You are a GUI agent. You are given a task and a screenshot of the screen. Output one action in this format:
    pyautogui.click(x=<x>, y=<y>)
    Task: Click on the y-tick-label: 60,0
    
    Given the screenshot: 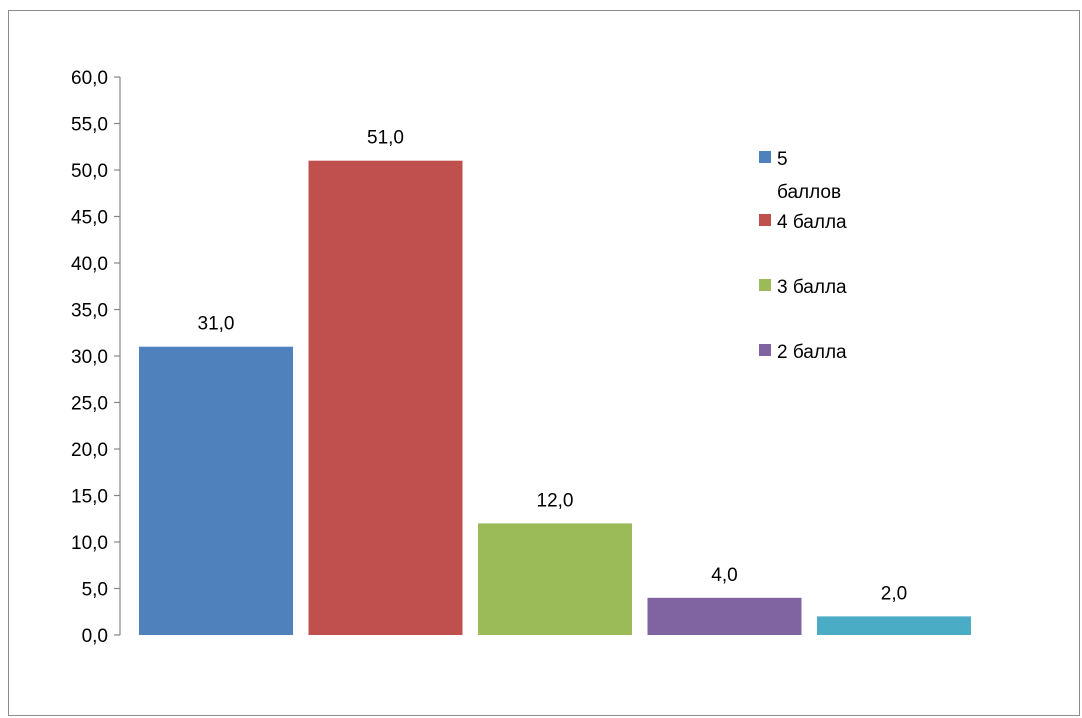 What is the action you would take?
    pyautogui.click(x=89, y=78)
    